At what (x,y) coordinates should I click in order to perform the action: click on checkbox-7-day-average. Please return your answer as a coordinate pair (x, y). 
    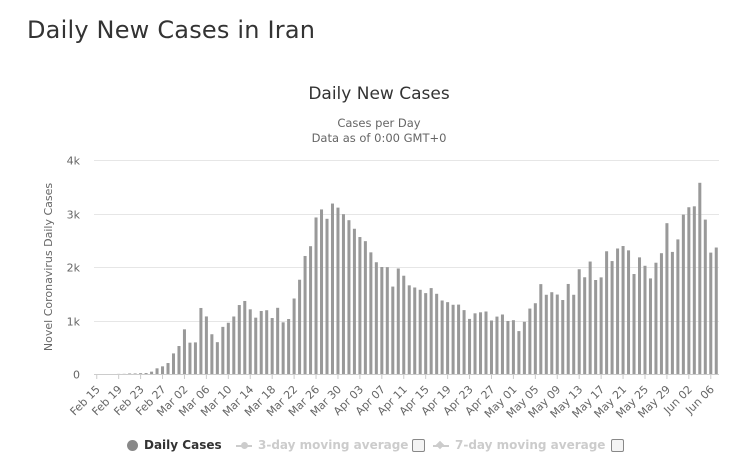
    Looking at the image, I should click on (617, 445).